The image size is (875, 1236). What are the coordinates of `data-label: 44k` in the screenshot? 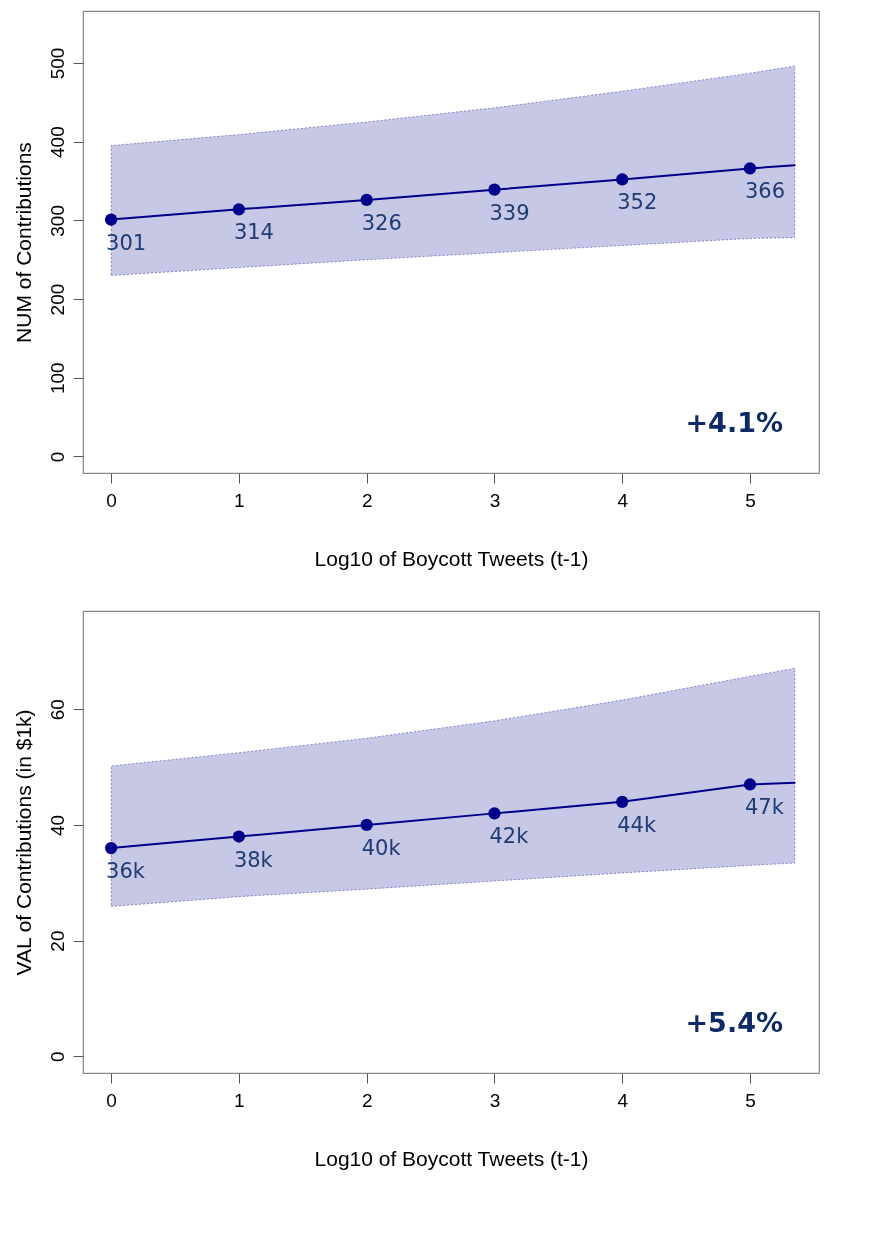 It's located at (637, 824).